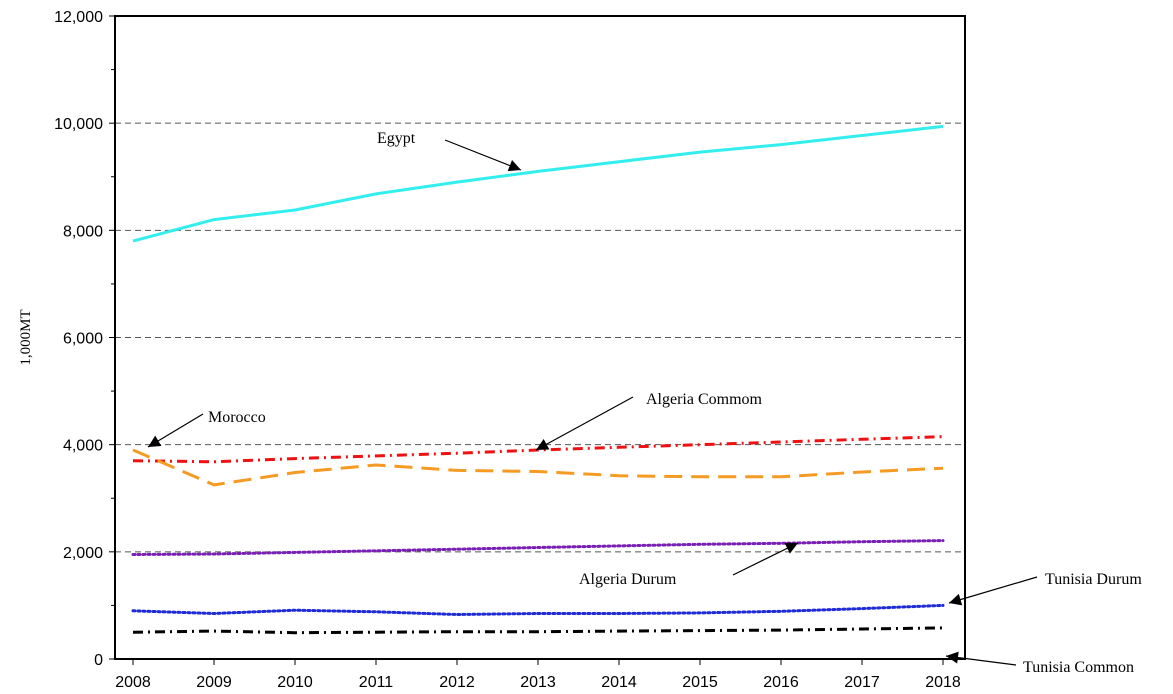  What do you see at coordinates (538, 682) in the screenshot?
I see `x-tick-label: 2013` at bounding box center [538, 682].